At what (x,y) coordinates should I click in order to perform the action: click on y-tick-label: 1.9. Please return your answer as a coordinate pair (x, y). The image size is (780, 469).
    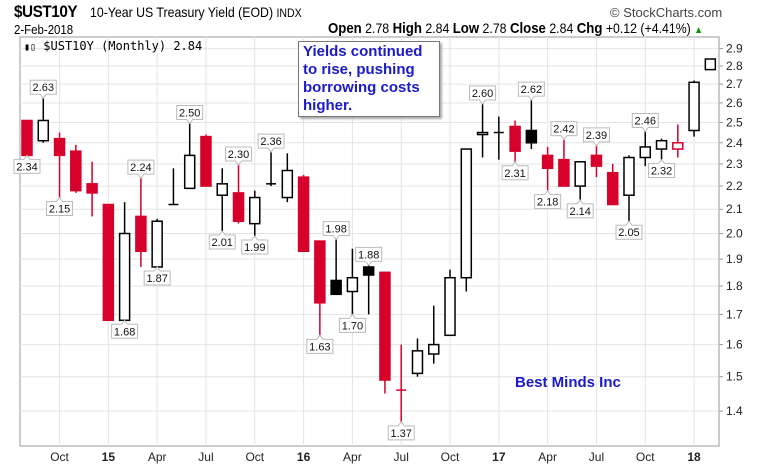
    Looking at the image, I should click on (734, 259).